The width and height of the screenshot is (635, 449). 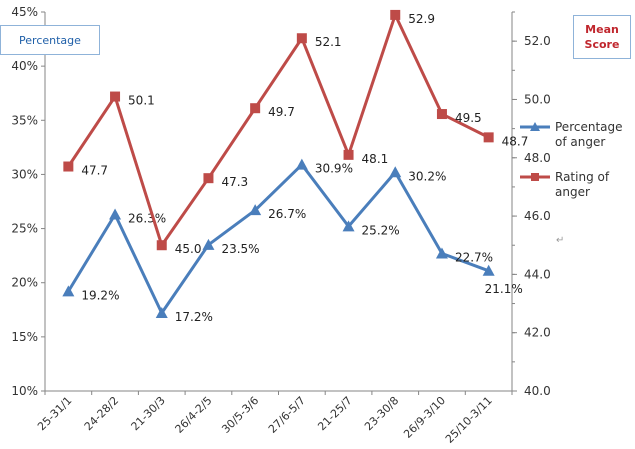 What do you see at coordinates (537, 41) in the screenshot?
I see `right-axis-tick-label: 52.0` at bounding box center [537, 41].